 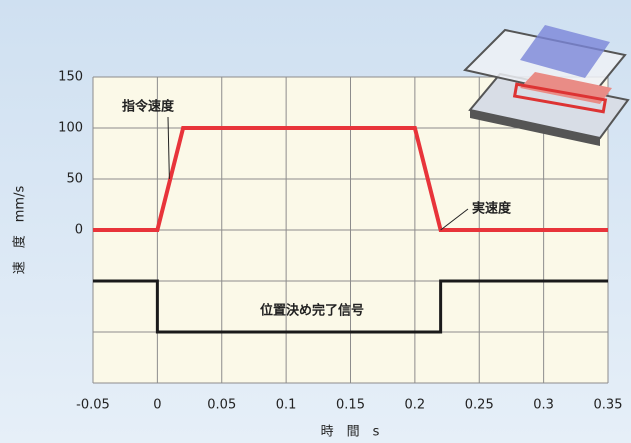 What do you see at coordinates (148, 107) in the screenshot?
I see `series-label: 指令速度` at bounding box center [148, 107].